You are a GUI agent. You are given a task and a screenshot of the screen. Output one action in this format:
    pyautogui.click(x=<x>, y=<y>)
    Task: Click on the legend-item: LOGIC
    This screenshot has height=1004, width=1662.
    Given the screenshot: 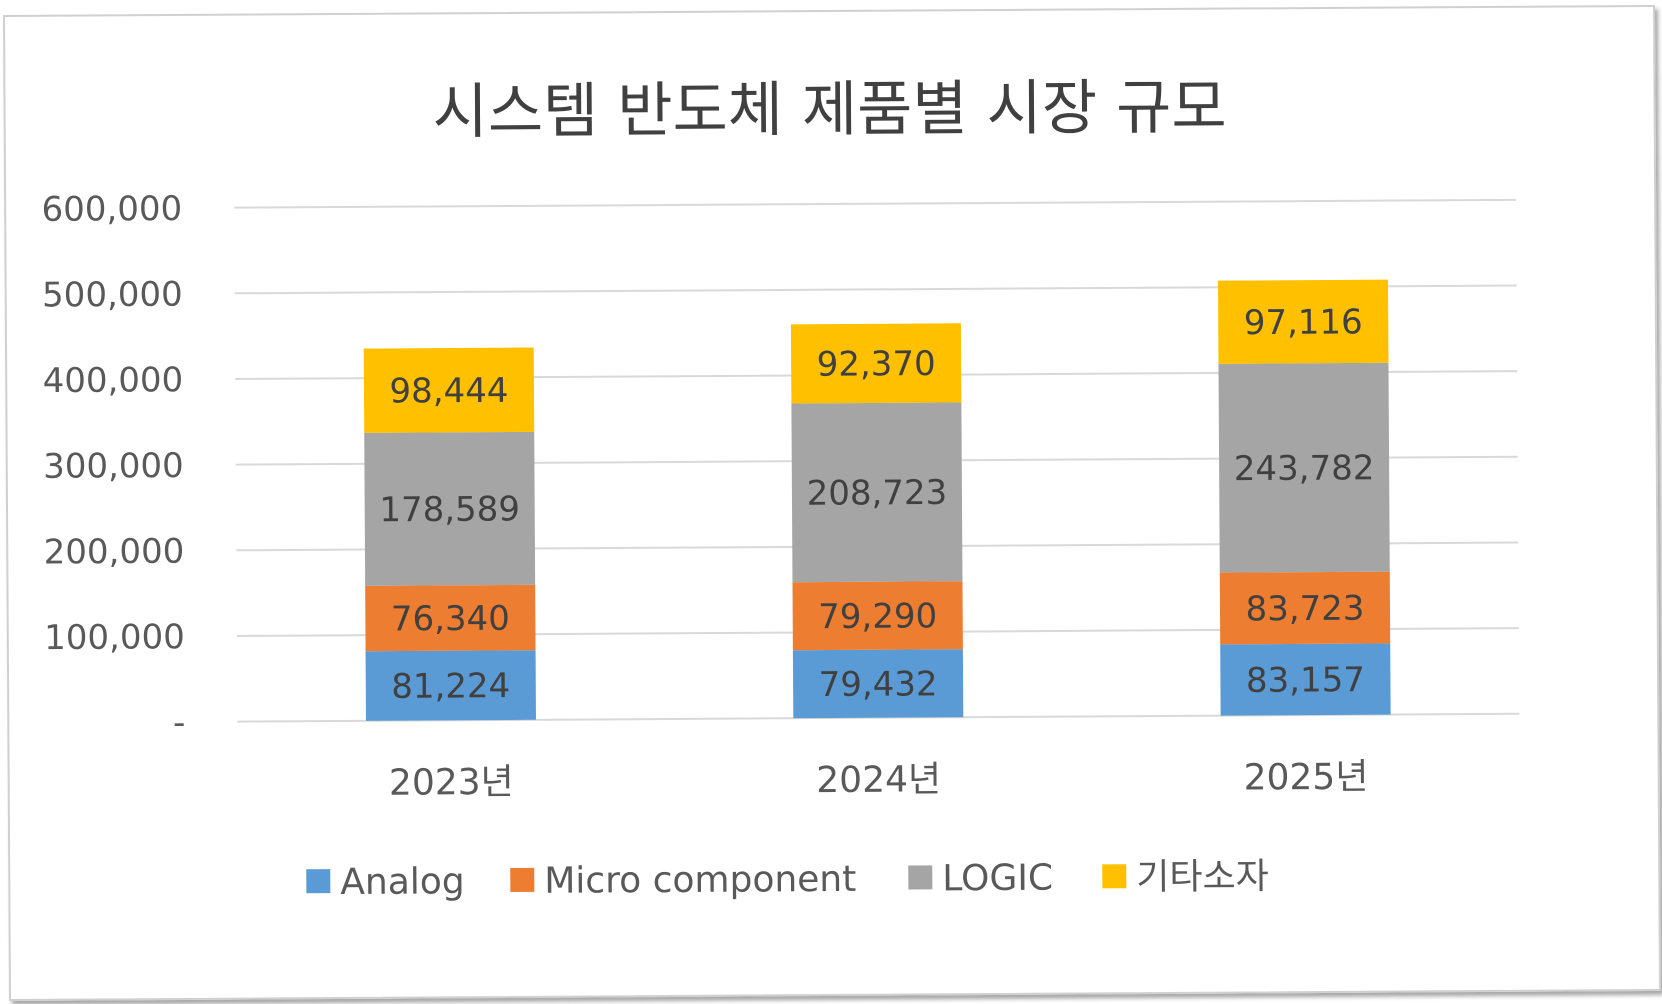 What is the action you would take?
    pyautogui.click(x=980, y=879)
    